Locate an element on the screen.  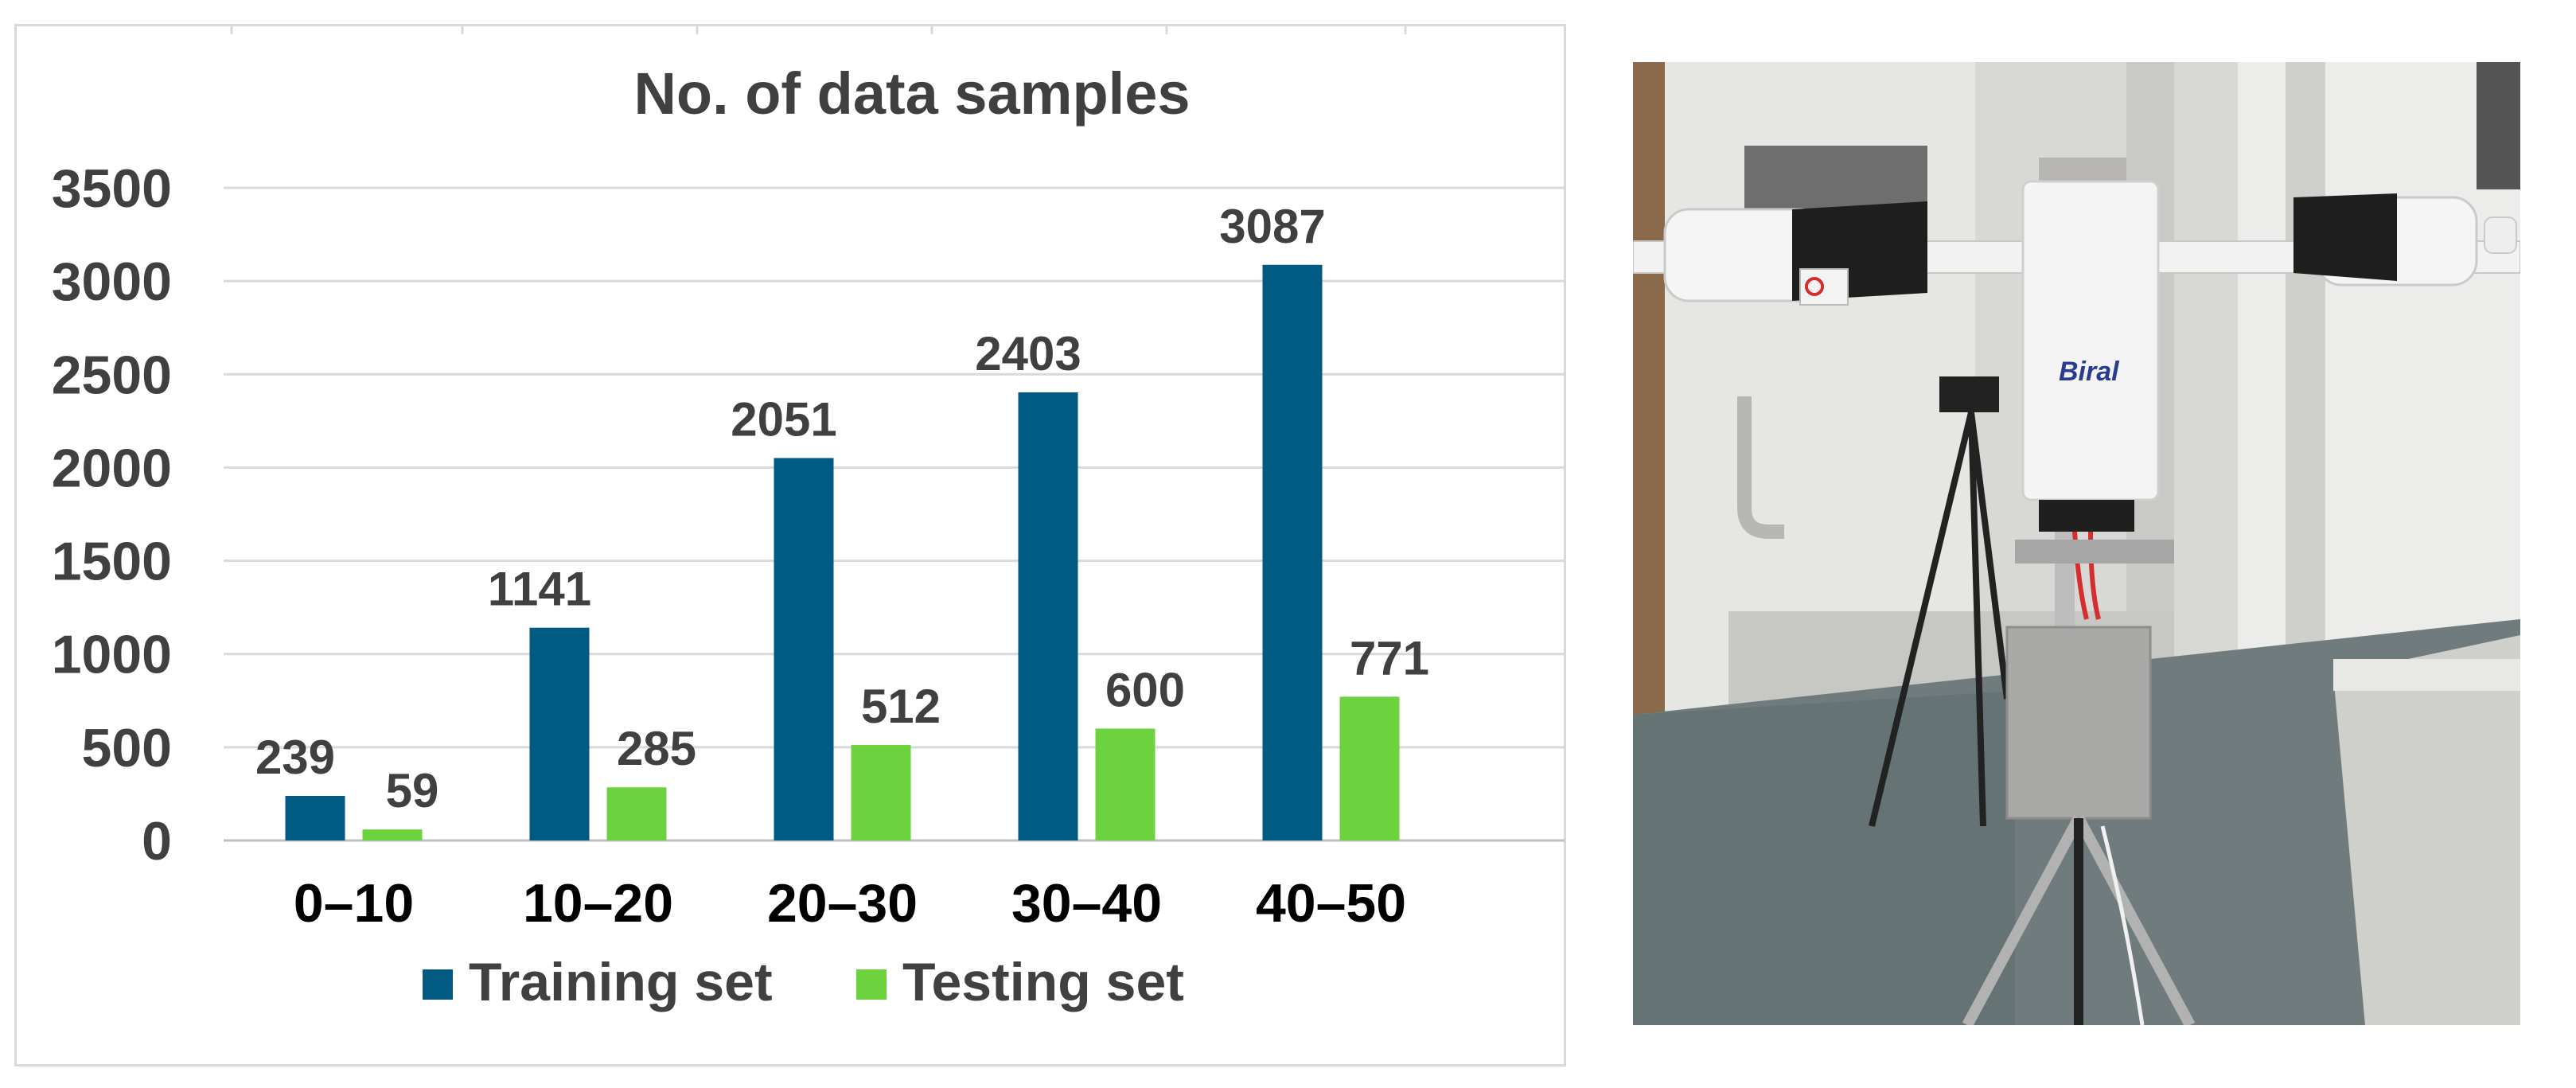
legend-label-0: Training set is located at coordinates (621, 982).